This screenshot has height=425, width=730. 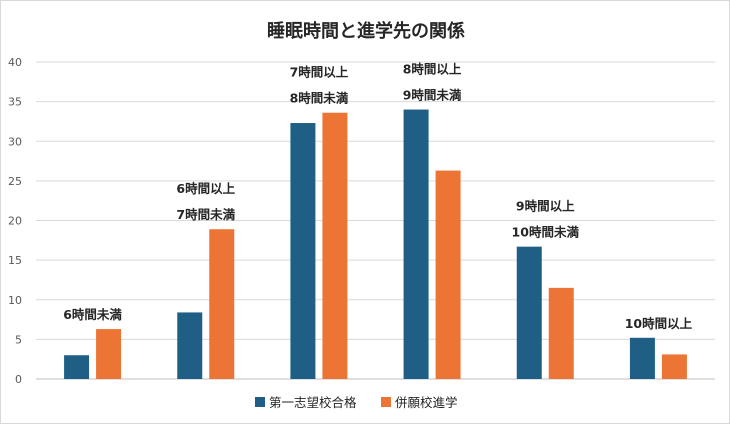 What do you see at coordinates (15, 102) in the screenshot?
I see `y-tick-label: 35` at bounding box center [15, 102].